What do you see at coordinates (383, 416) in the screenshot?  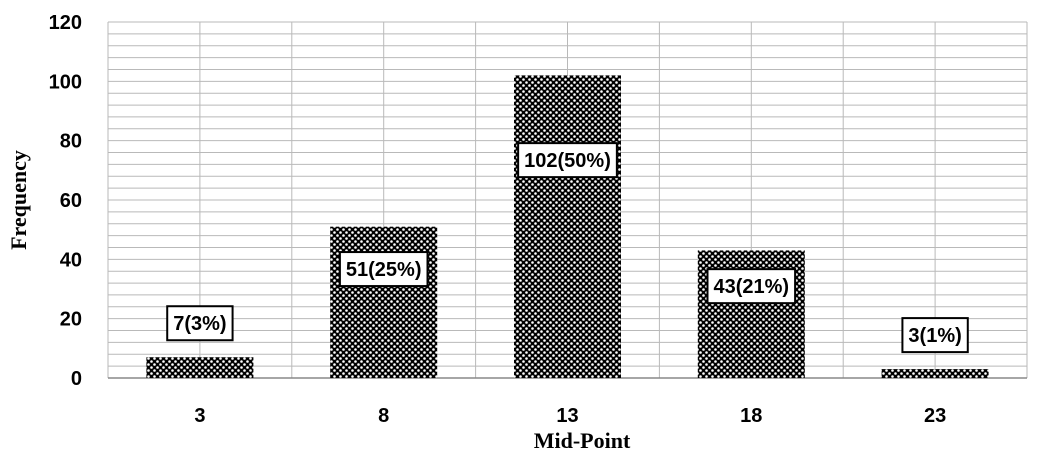 I see `x-tick-label: 8` at bounding box center [383, 416].